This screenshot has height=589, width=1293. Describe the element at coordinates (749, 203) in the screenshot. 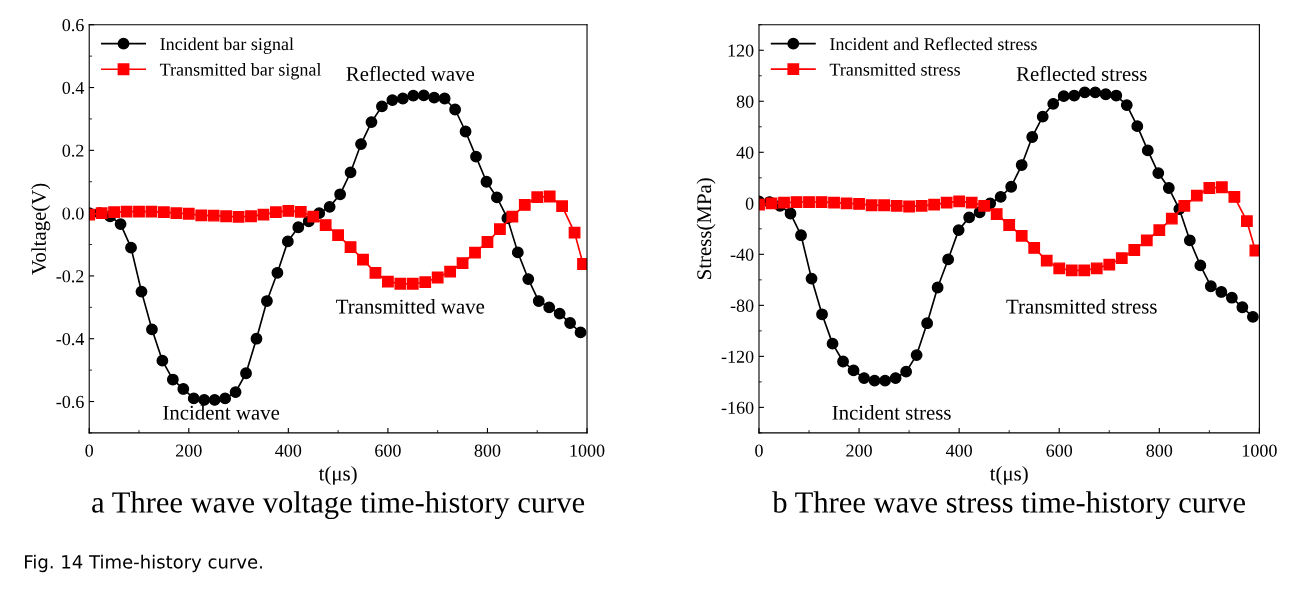

I see `y-tick-label: 0` at that location.